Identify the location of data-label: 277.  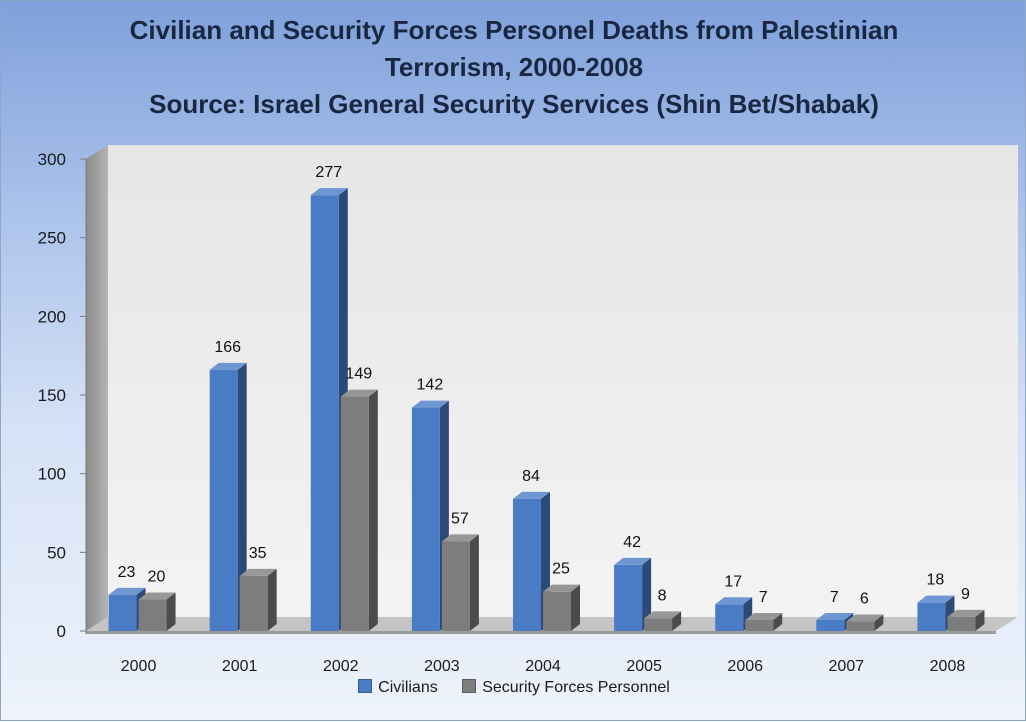
(328, 172).